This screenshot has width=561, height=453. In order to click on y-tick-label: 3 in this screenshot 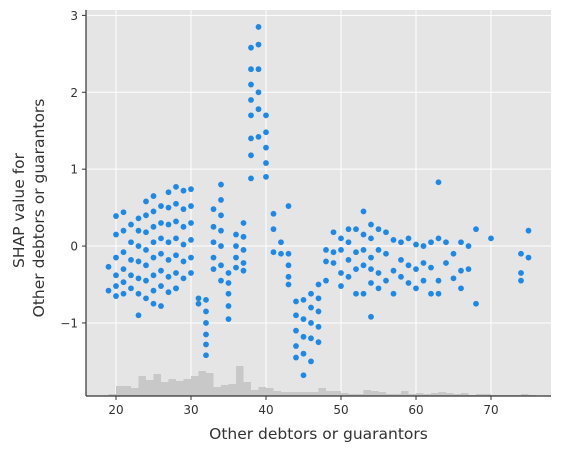, I will do `click(74, 16)`.